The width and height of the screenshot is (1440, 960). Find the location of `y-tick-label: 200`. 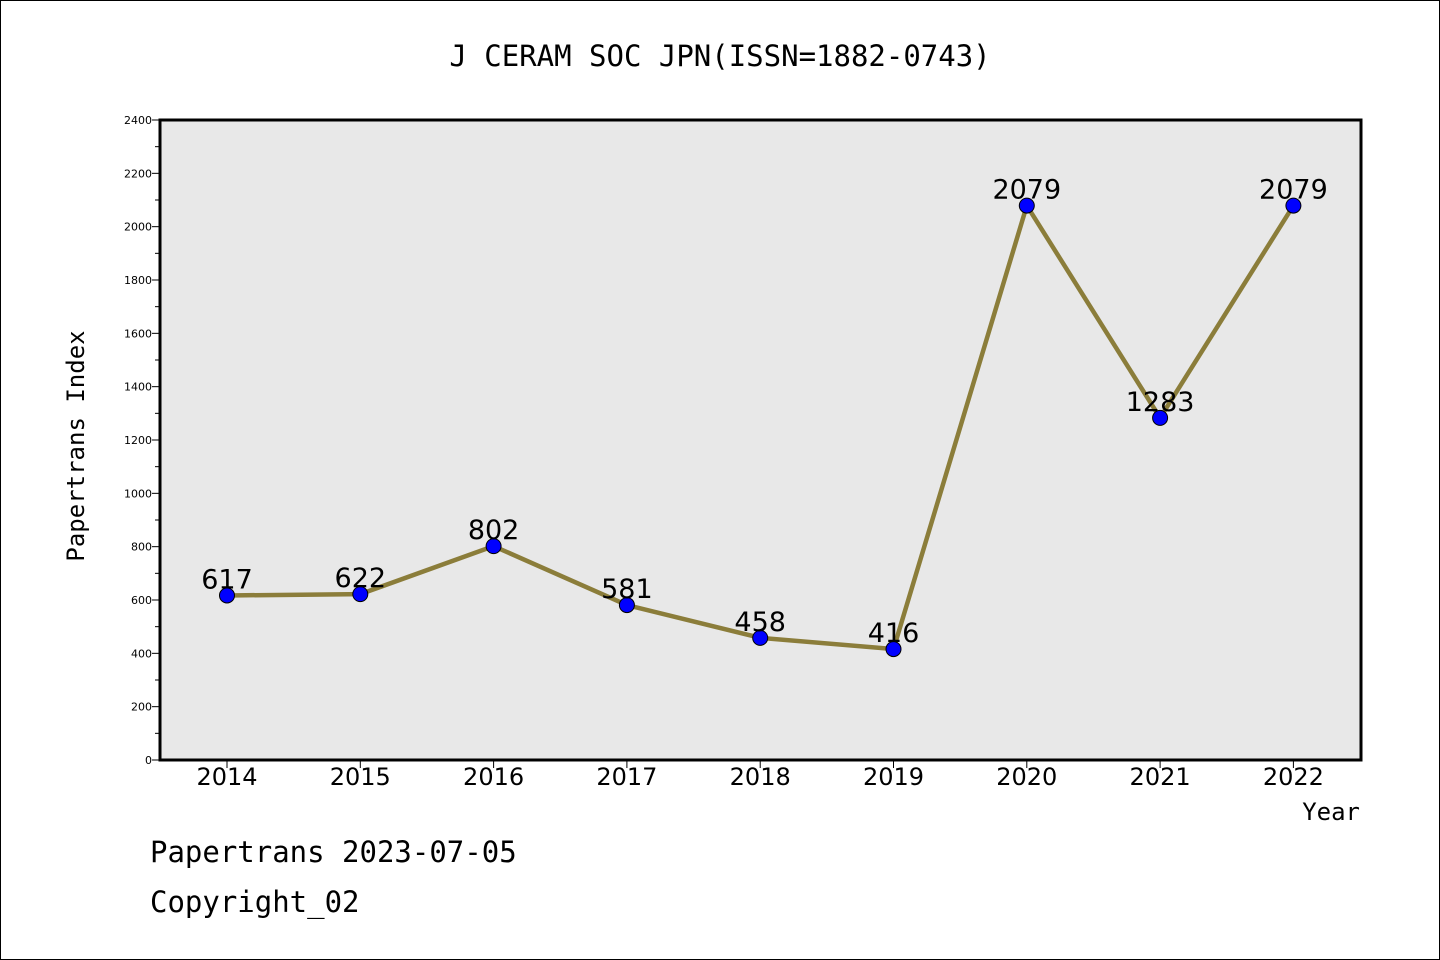

y-tick-label: 200 is located at coordinates (141, 707).